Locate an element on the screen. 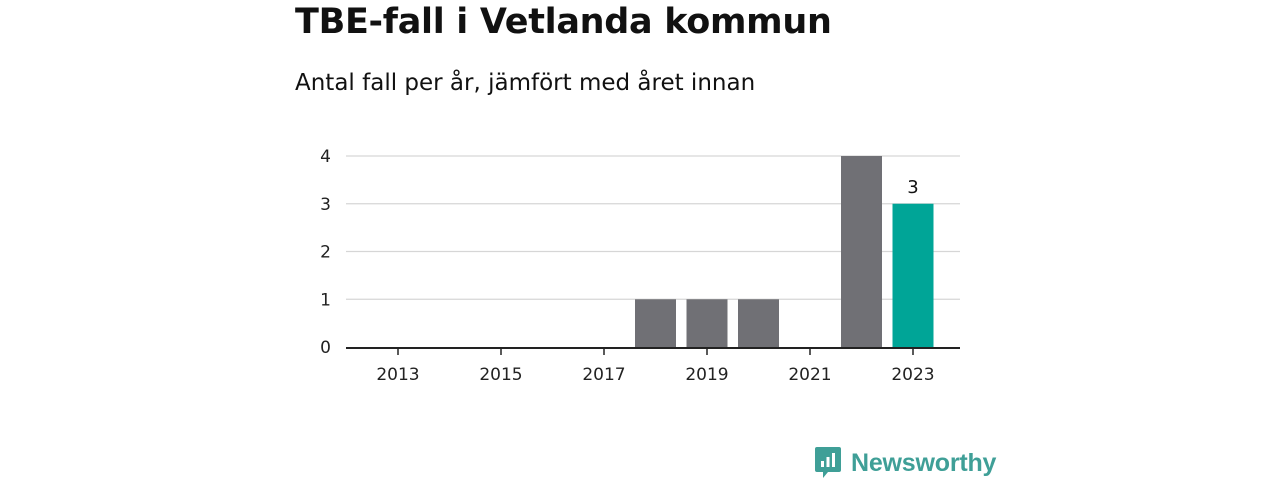 This screenshot has height=480, width=1280. x-tick-label: 2021 is located at coordinates (809, 375).